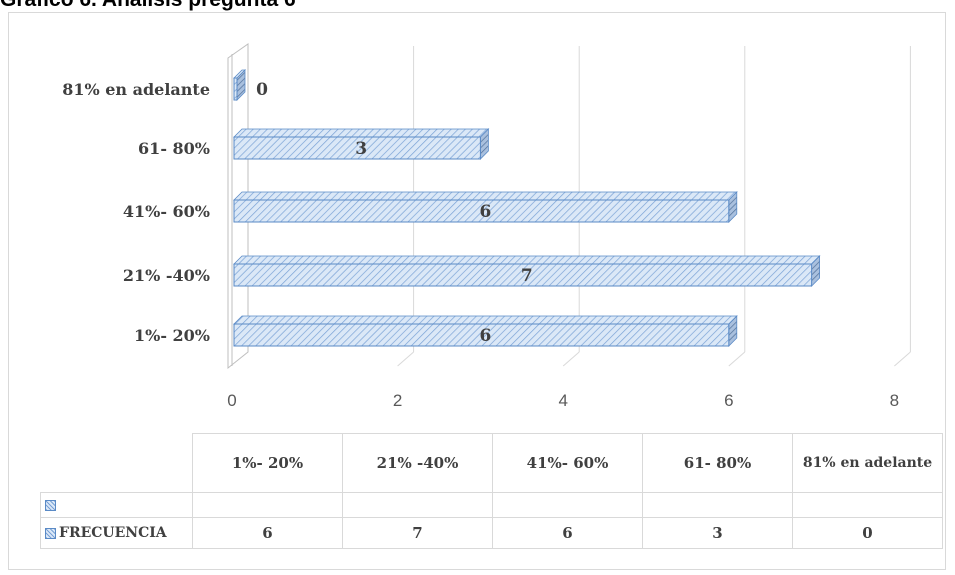 The width and height of the screenshot is (955, 575). What do you see at coordinates (116, 463) in the screenshot?
I see `table-corner` at bounding box center [116, 463].